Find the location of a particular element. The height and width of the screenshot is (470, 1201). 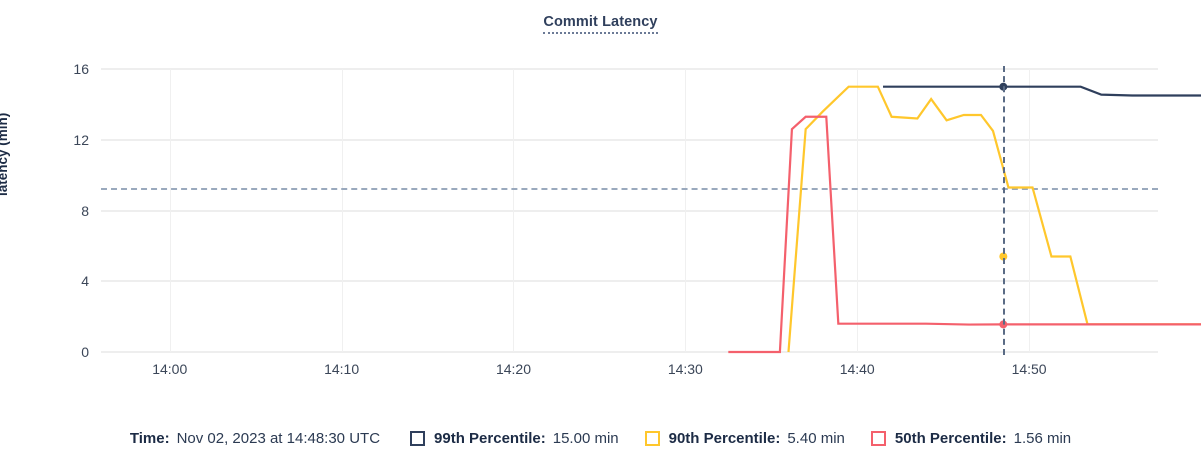

y-tick-label: 8 is located at coordinates (85, 210).